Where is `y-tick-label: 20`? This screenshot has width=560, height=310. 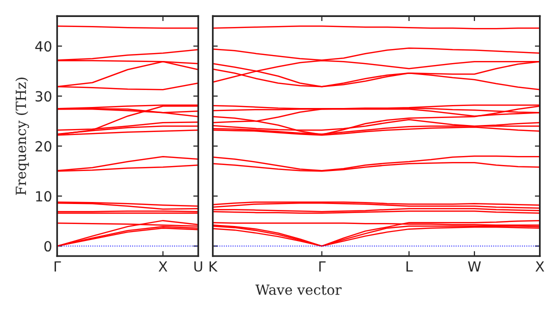
y-tick-label: 20 is located at coordinates (44, 146).